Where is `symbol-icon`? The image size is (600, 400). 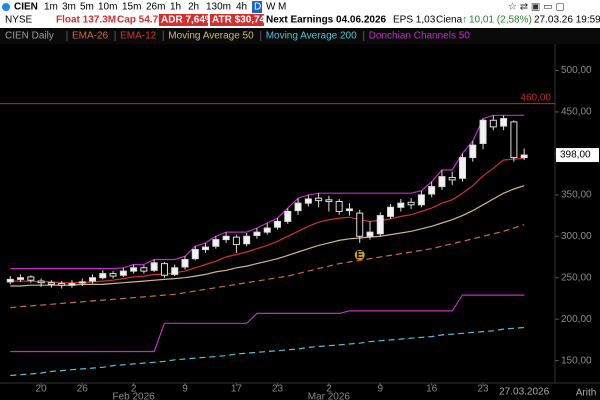 symbol-icon is located at coordinates (6, 7).